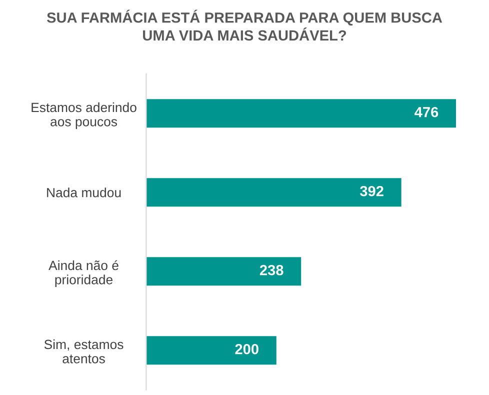 The width and height of the screenshot is (489, 395). I want to click on data-label: 476, so click(426, 112).